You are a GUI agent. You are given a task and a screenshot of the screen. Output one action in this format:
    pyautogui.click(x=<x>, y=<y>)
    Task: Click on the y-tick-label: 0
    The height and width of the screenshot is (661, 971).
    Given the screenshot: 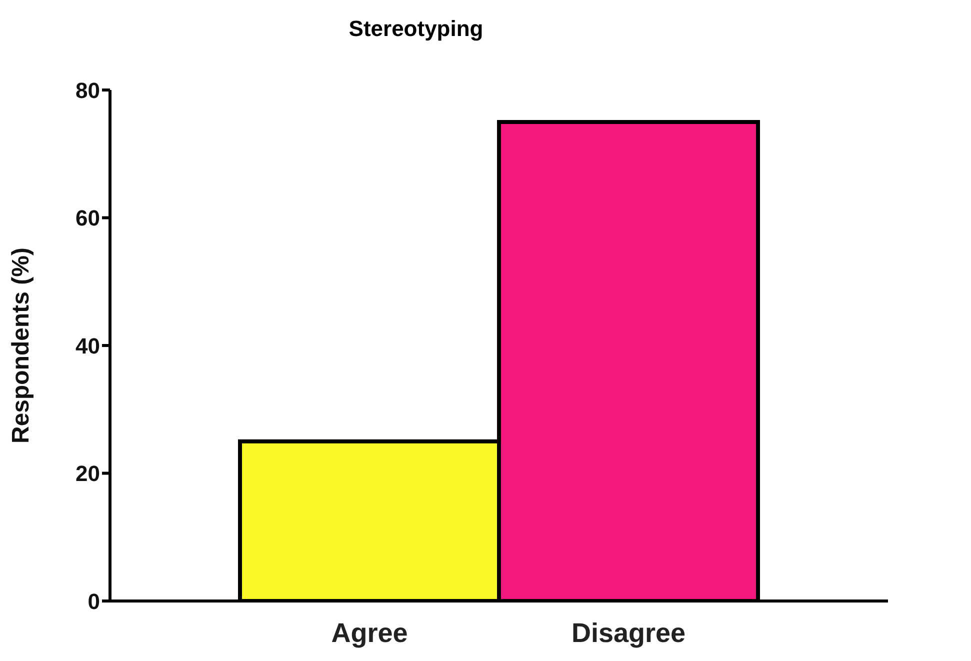 What is the action you would take?
    pyautogui.click(x=94, y=601)
    